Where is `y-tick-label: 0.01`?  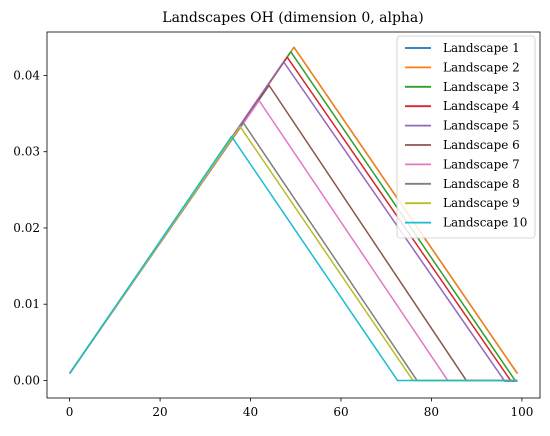 y-tick-label: 0.01 is located at coordinates (26, 304).